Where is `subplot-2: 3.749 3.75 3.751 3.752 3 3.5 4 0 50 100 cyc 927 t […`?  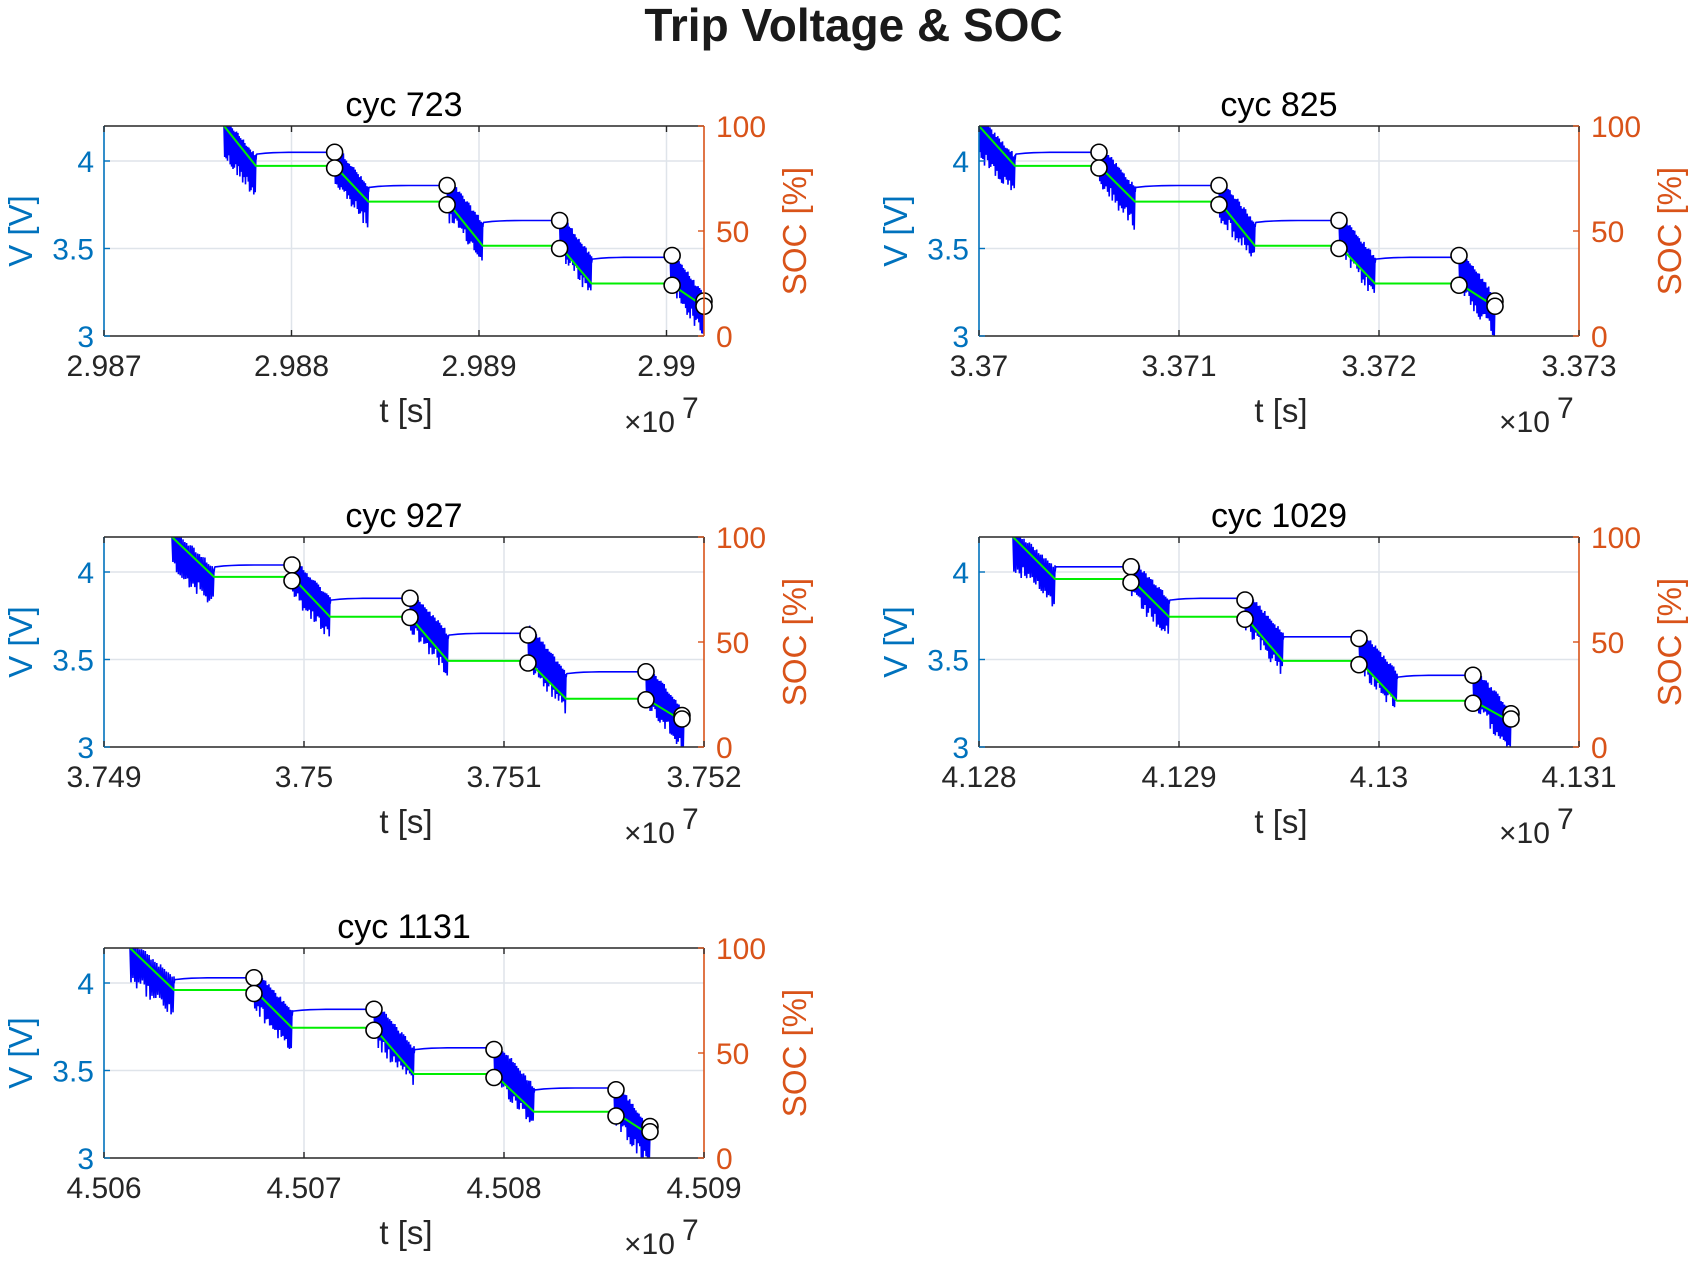
subplot-2: 3.749 3.75 3.751 3.752 3 3.5 4 0 50 100 cyc 927 t [… is located at coordinates (407, 673).